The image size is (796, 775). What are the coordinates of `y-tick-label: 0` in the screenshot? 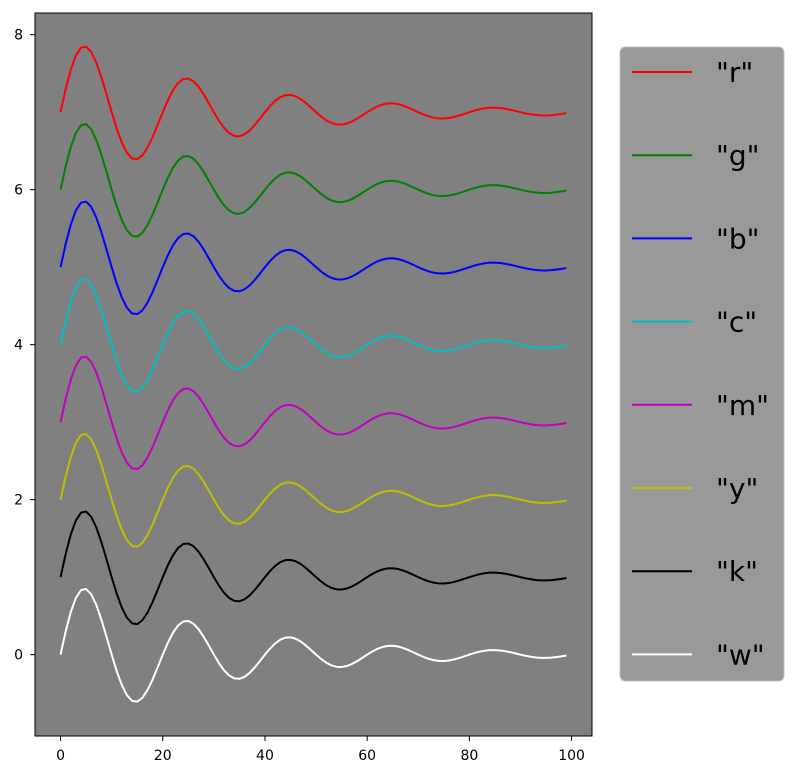 It's located at (18, 656).